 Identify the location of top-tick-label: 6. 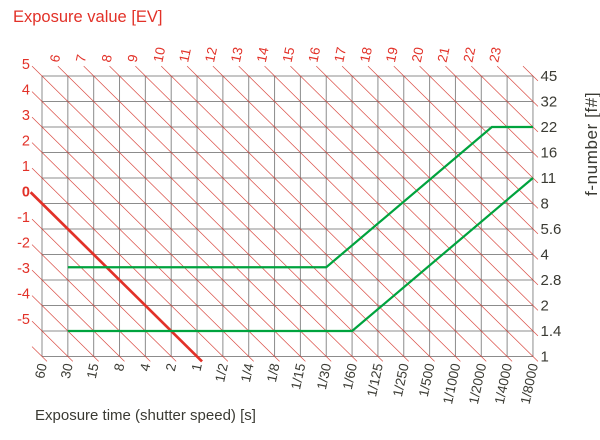
(55, 58).